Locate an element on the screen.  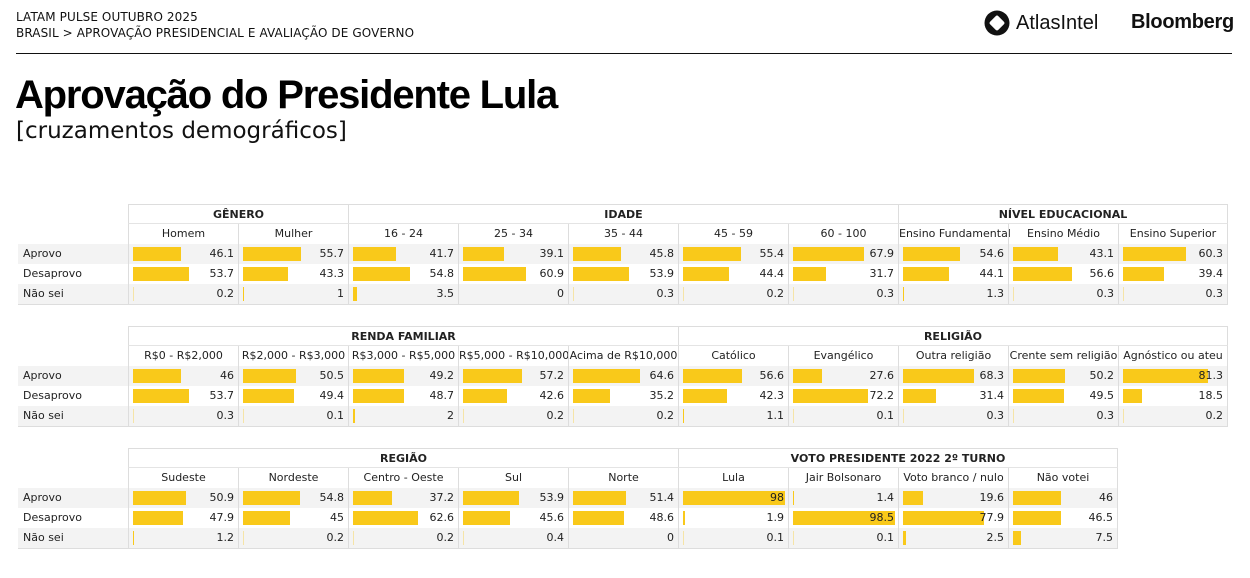
data-cell: 0 is located at coordinates (513, 294).